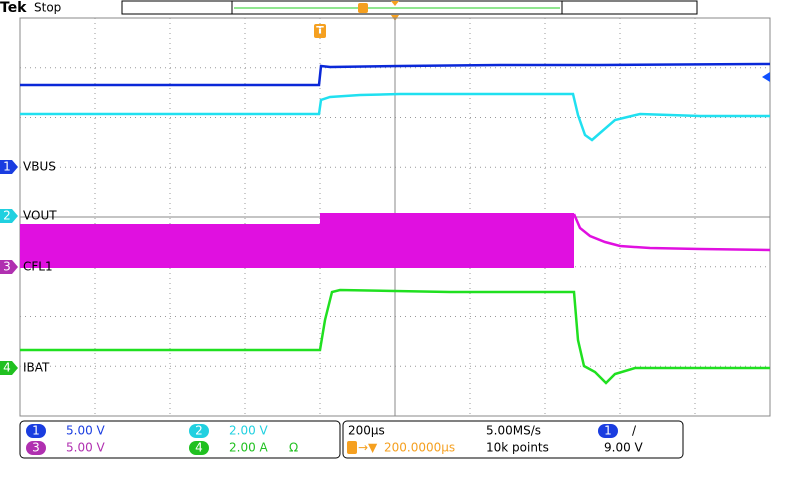 Image resolution: width=800 pixels, height=480 pixels. I want to click on horizontal-panel, so click(513, 439).